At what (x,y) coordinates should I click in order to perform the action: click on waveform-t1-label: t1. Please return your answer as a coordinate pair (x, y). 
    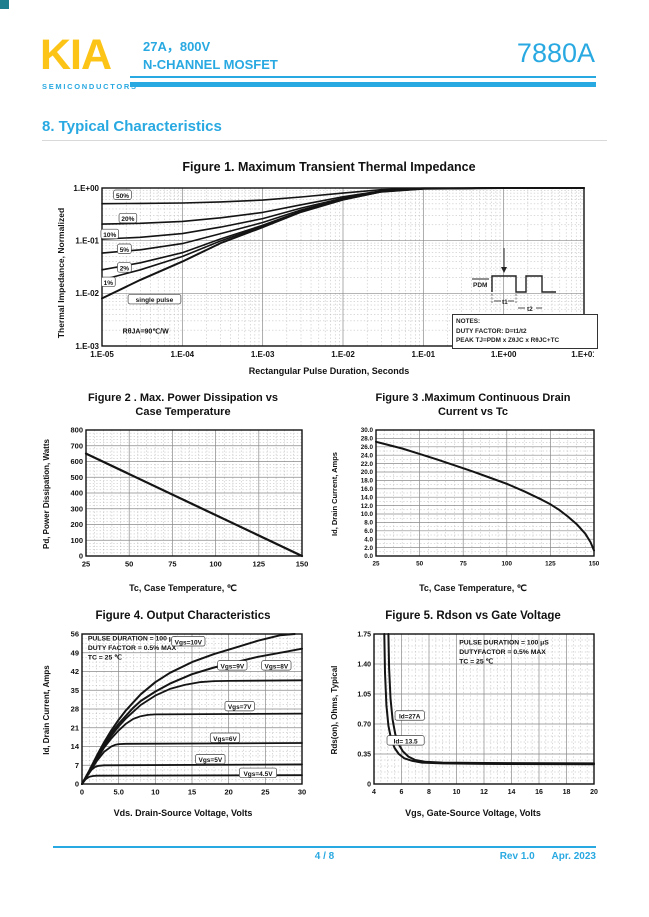
    Looking at the image, I should click on (505, 302).